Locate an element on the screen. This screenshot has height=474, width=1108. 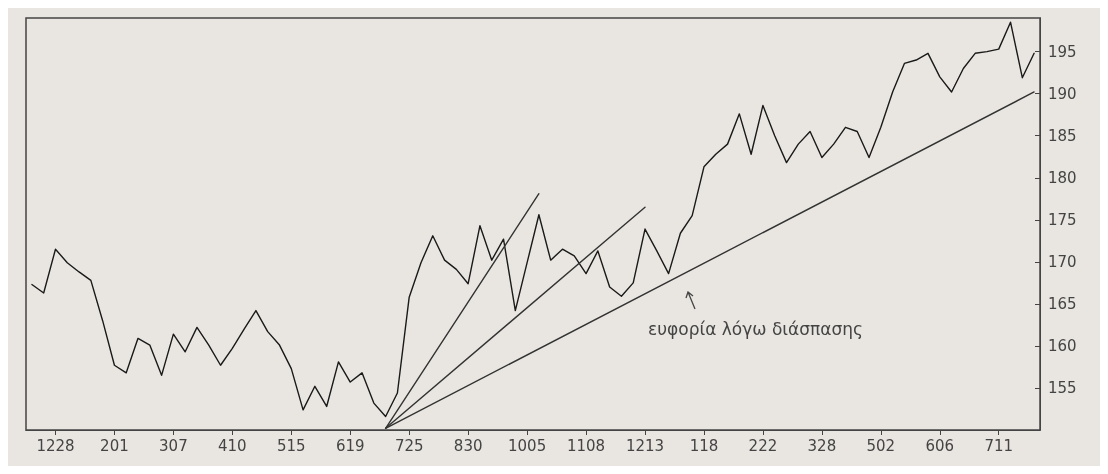
x-tick-label: 410 is located at coordinates (232, 445).